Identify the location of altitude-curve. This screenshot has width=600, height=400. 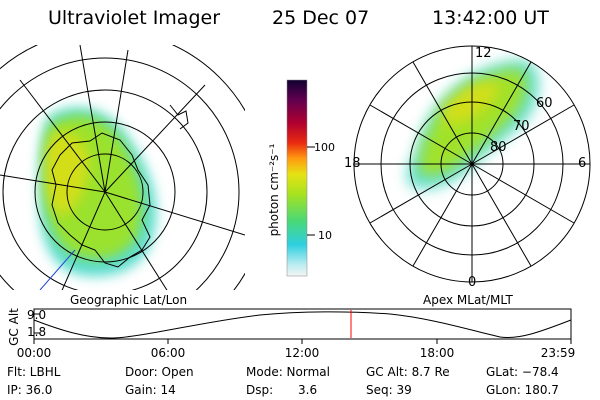
(302, 325).